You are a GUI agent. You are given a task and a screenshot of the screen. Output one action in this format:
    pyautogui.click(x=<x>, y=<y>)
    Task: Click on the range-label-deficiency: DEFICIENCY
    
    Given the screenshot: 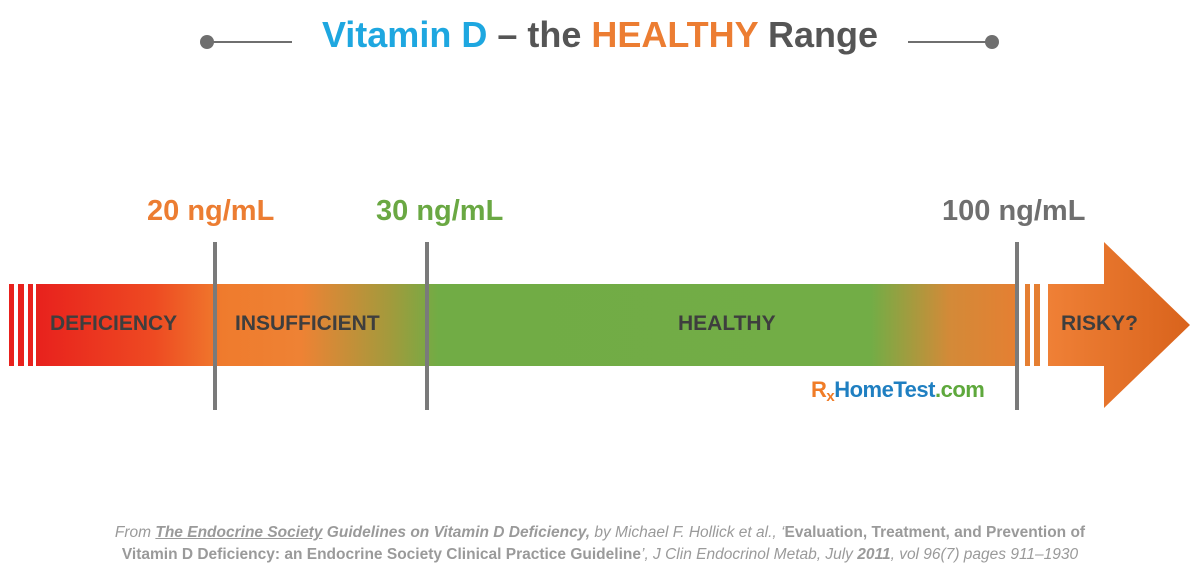 What is the action you would take?
    pyautogui.click(x=114, y=323)
    